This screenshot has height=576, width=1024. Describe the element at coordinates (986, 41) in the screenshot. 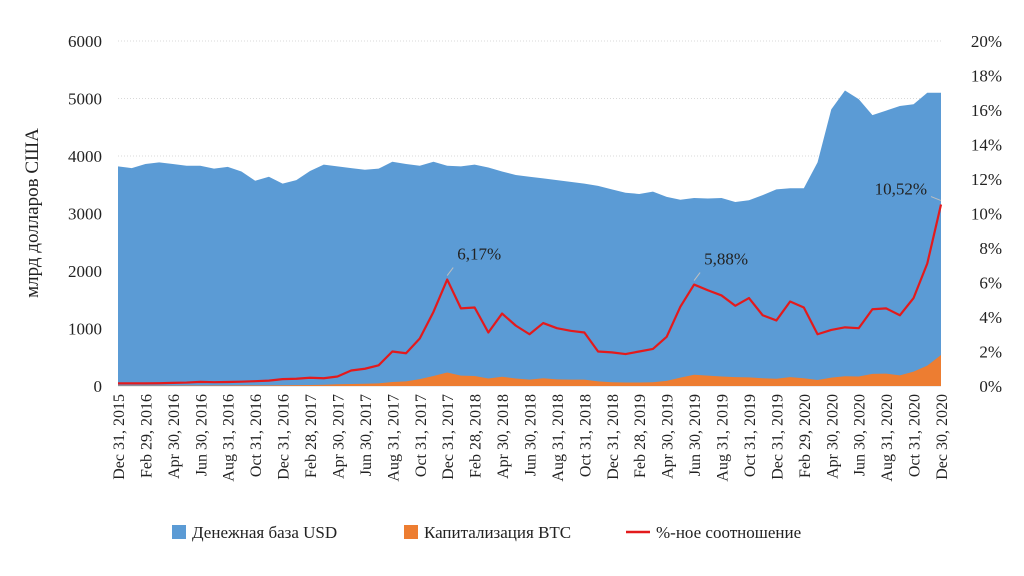

I see `y2-tick-label: 20%` at that location.